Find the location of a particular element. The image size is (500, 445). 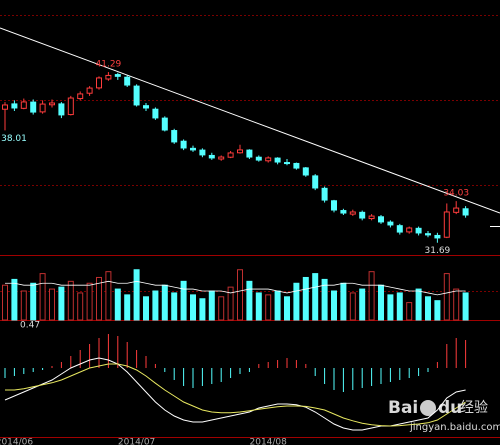

volume-ma is located at coordinates (235, 288).